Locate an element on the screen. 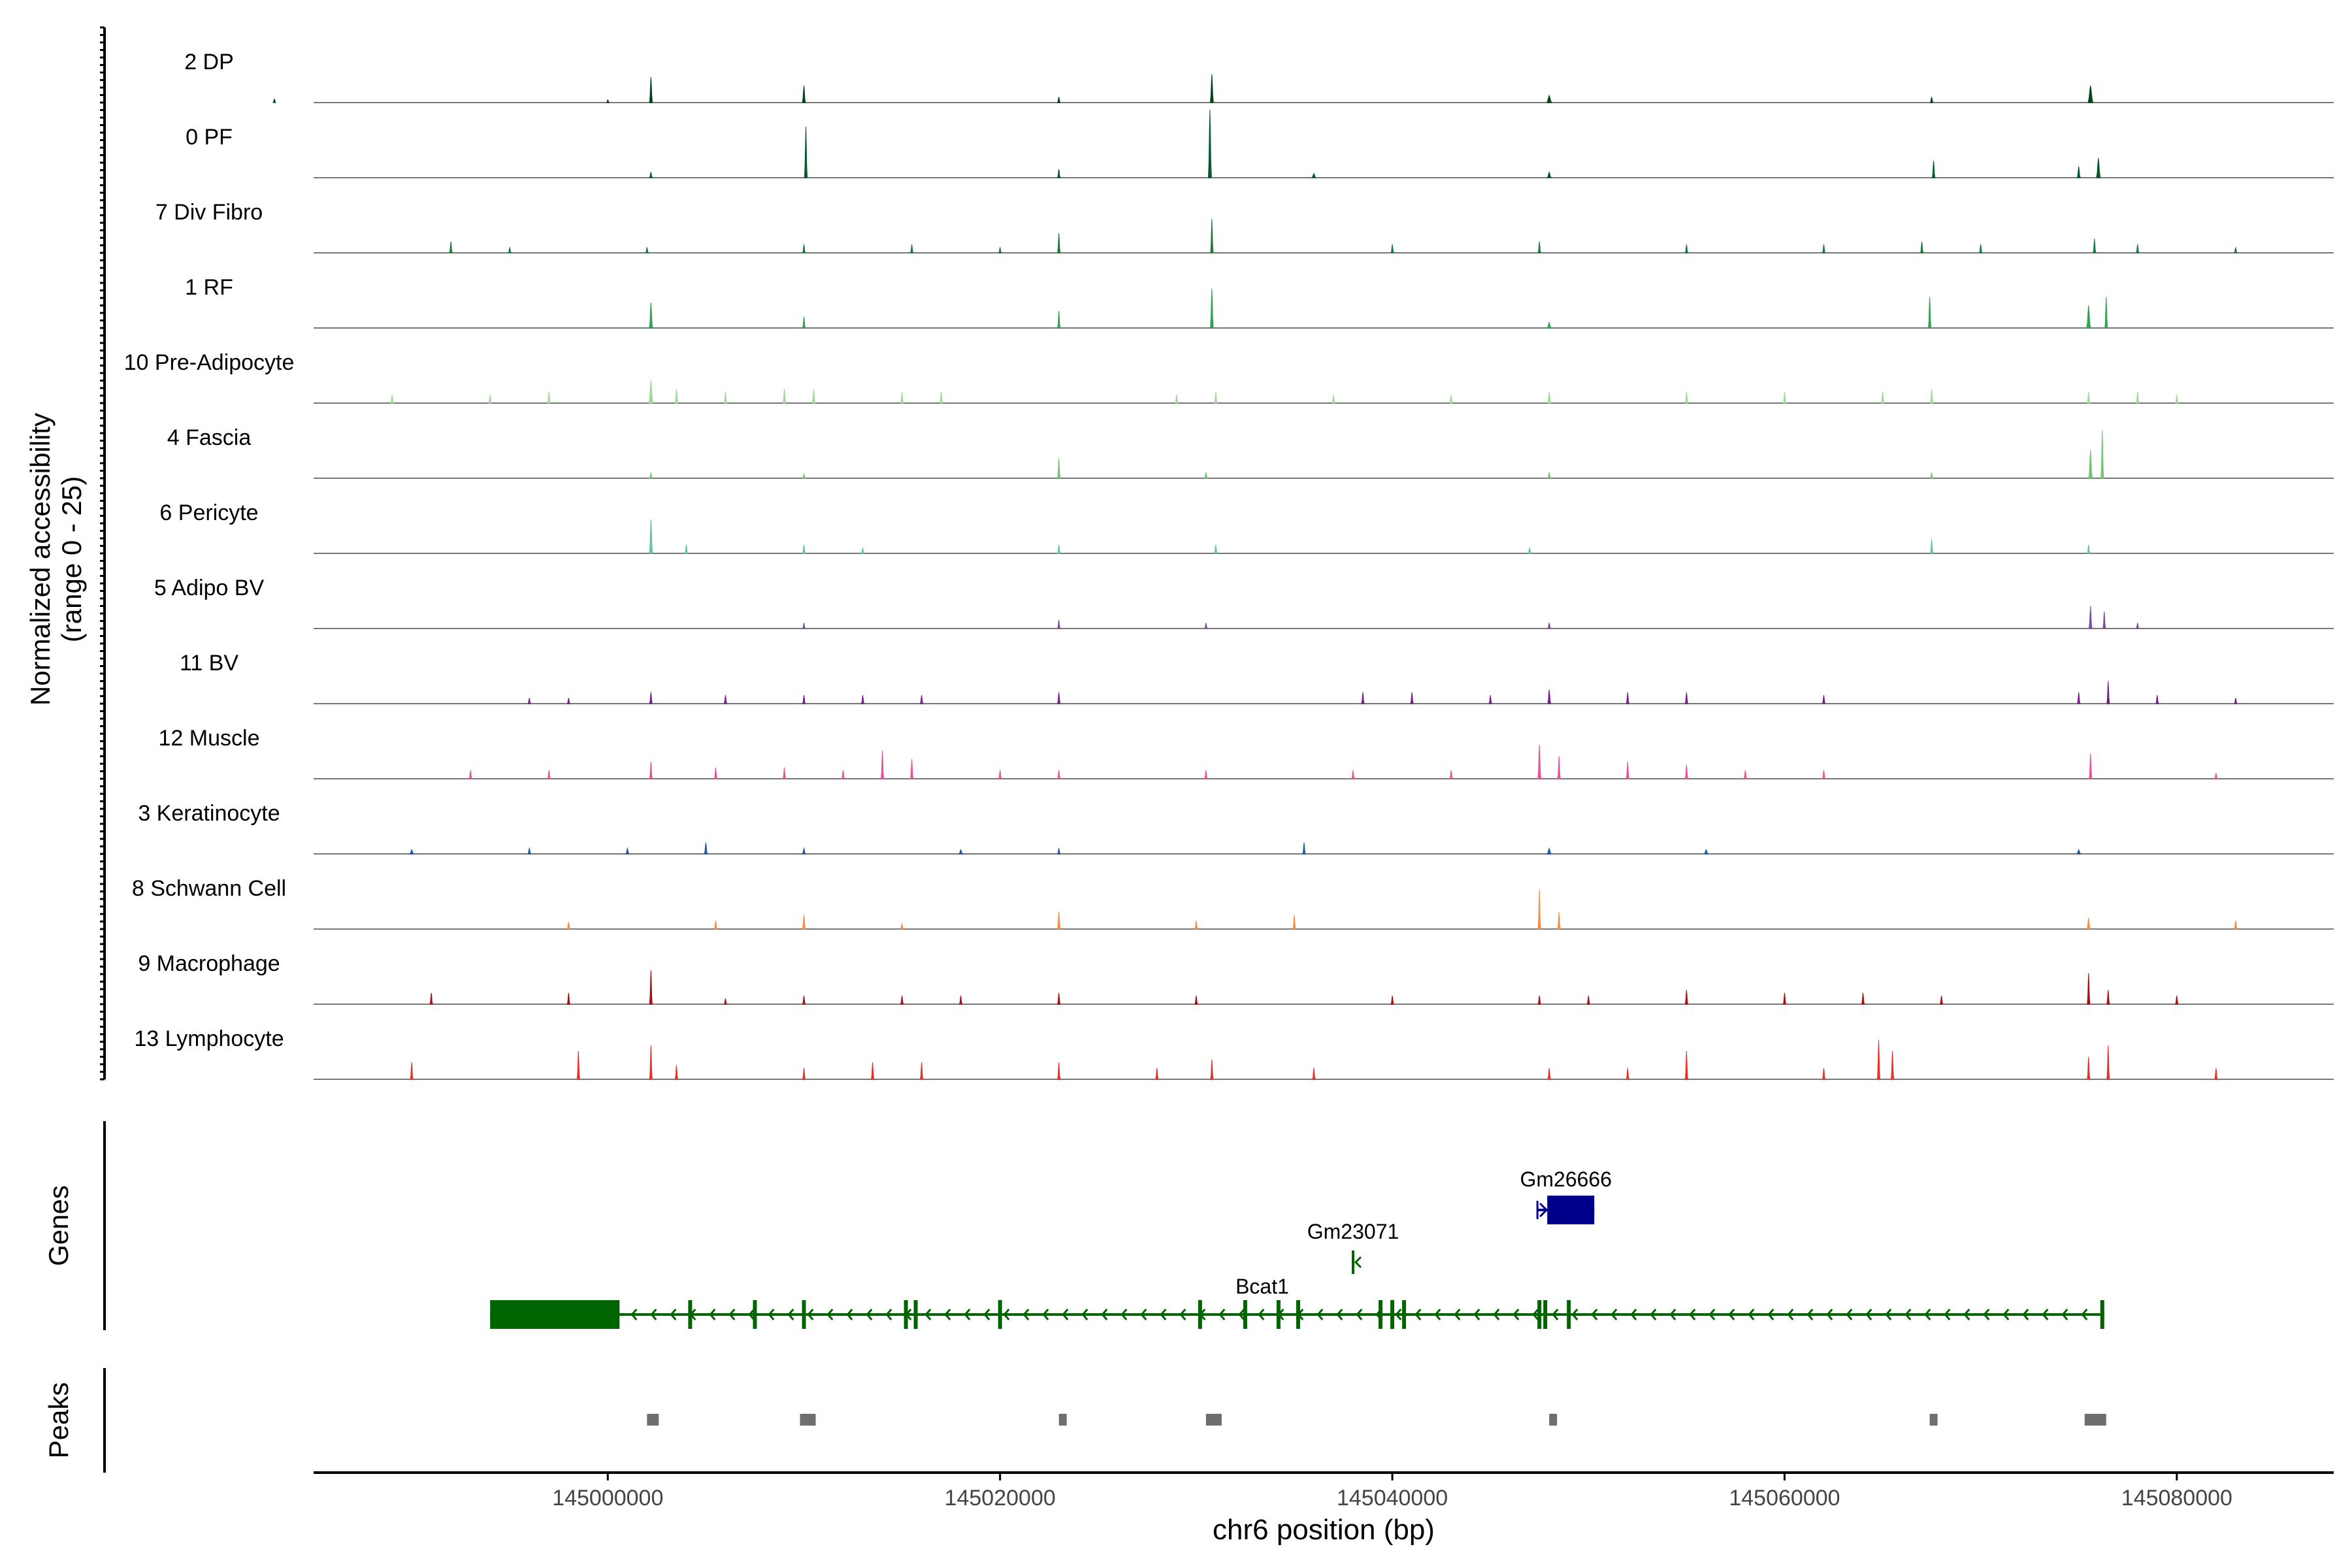 Image resolution: width=2352 pixels, height=1568 pixels. track-label: 5 Adipo BV is located at coordinates (209, 588).